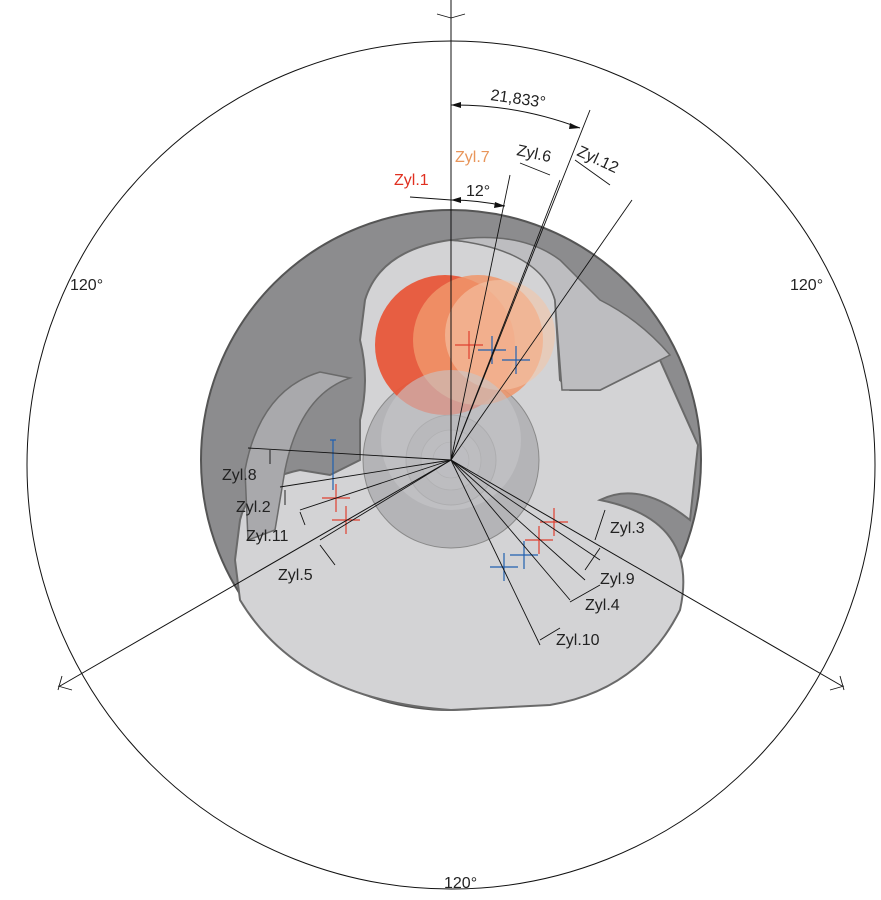 This screenshot has width=881, height=900. What do you see at coordinates (253, 507) in the screenshot?
I see `zyl2-label: Zyl.2` at bounding box center [253, 507].